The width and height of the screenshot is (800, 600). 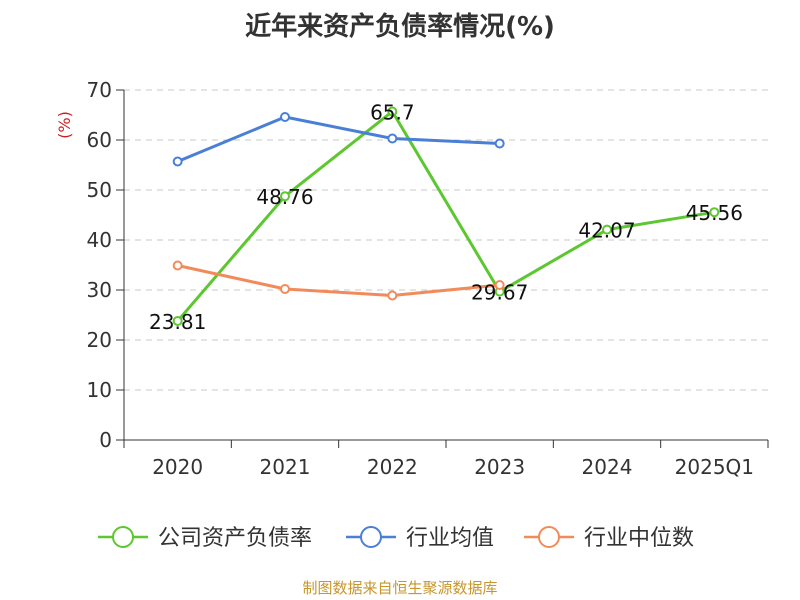 I want to click on source-note: 制图数据来自恒生聚源数据库, so click(x=400, y=588).